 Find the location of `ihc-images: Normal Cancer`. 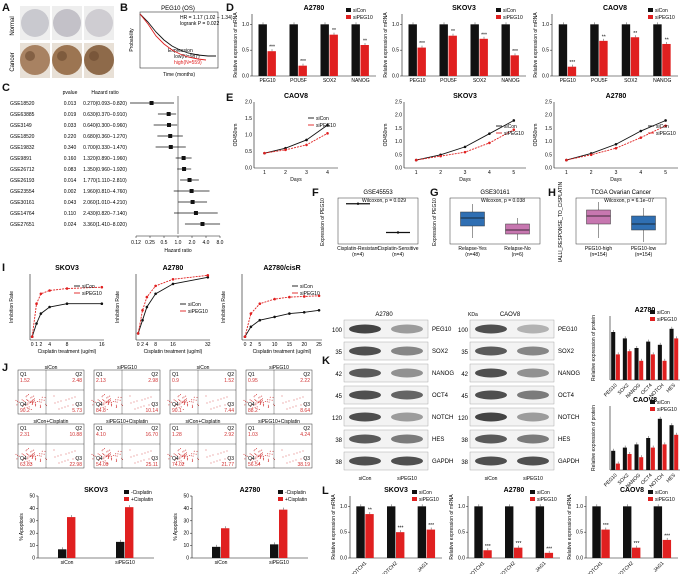

ihc-images: Normal Cancer is located at coordinates (62, 42).